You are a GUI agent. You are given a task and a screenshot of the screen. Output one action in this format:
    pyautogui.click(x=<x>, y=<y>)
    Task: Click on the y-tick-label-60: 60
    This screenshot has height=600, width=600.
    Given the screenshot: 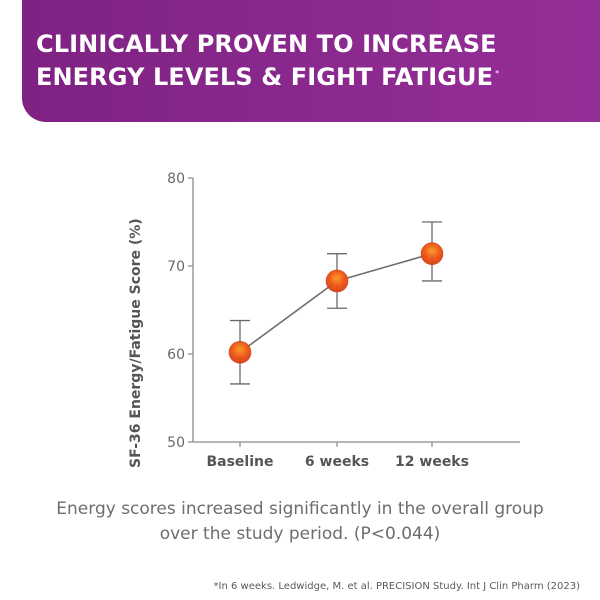 What is the action you would take?
    pyautogui.click(x=176, y=355)
    